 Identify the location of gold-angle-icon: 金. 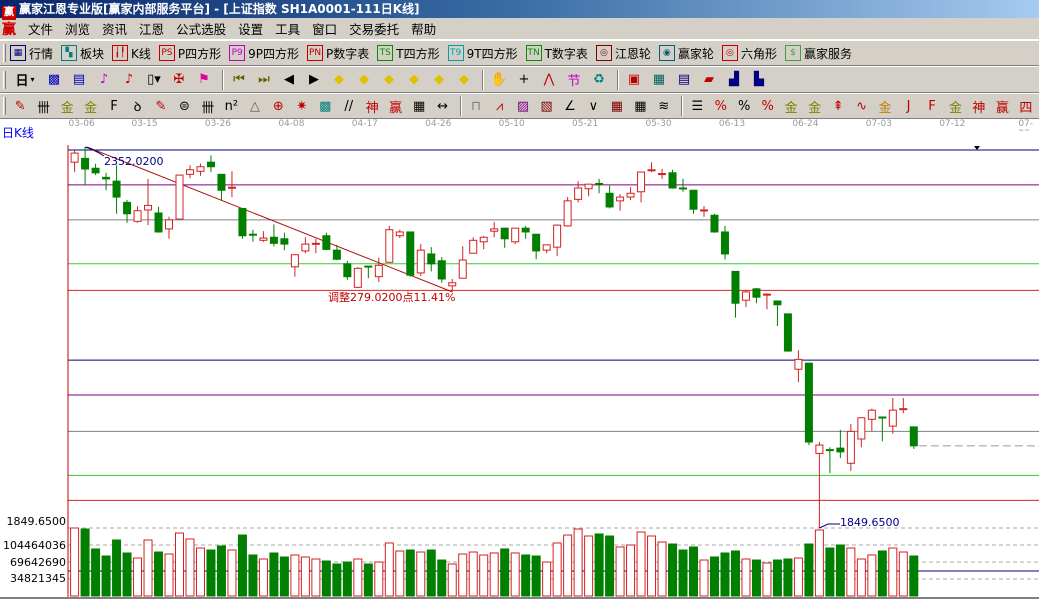
(955, 108).